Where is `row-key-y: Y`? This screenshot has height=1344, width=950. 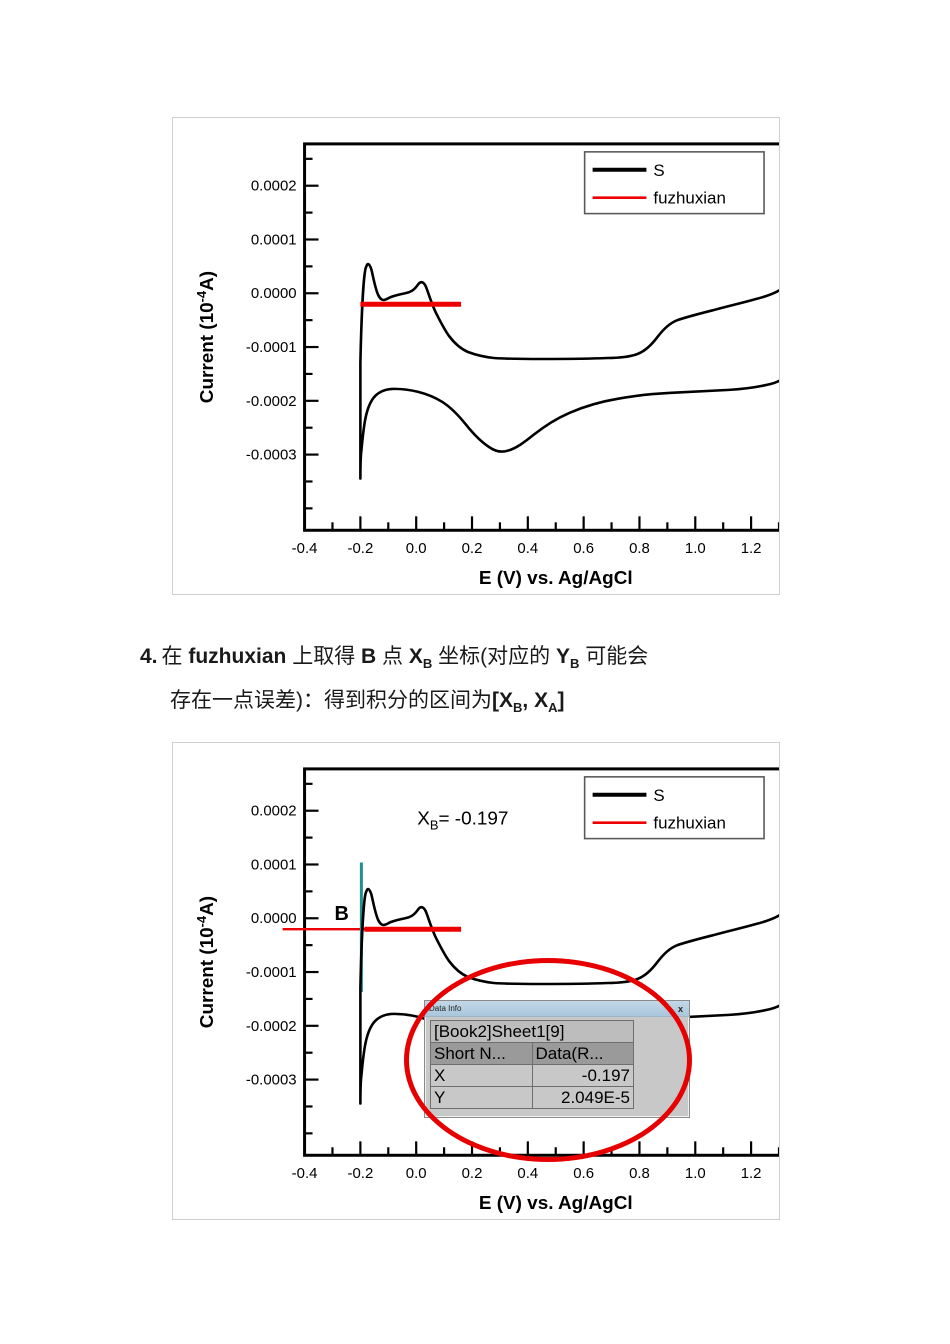
row-key-y: Y is located at coordinates (481, 1097).